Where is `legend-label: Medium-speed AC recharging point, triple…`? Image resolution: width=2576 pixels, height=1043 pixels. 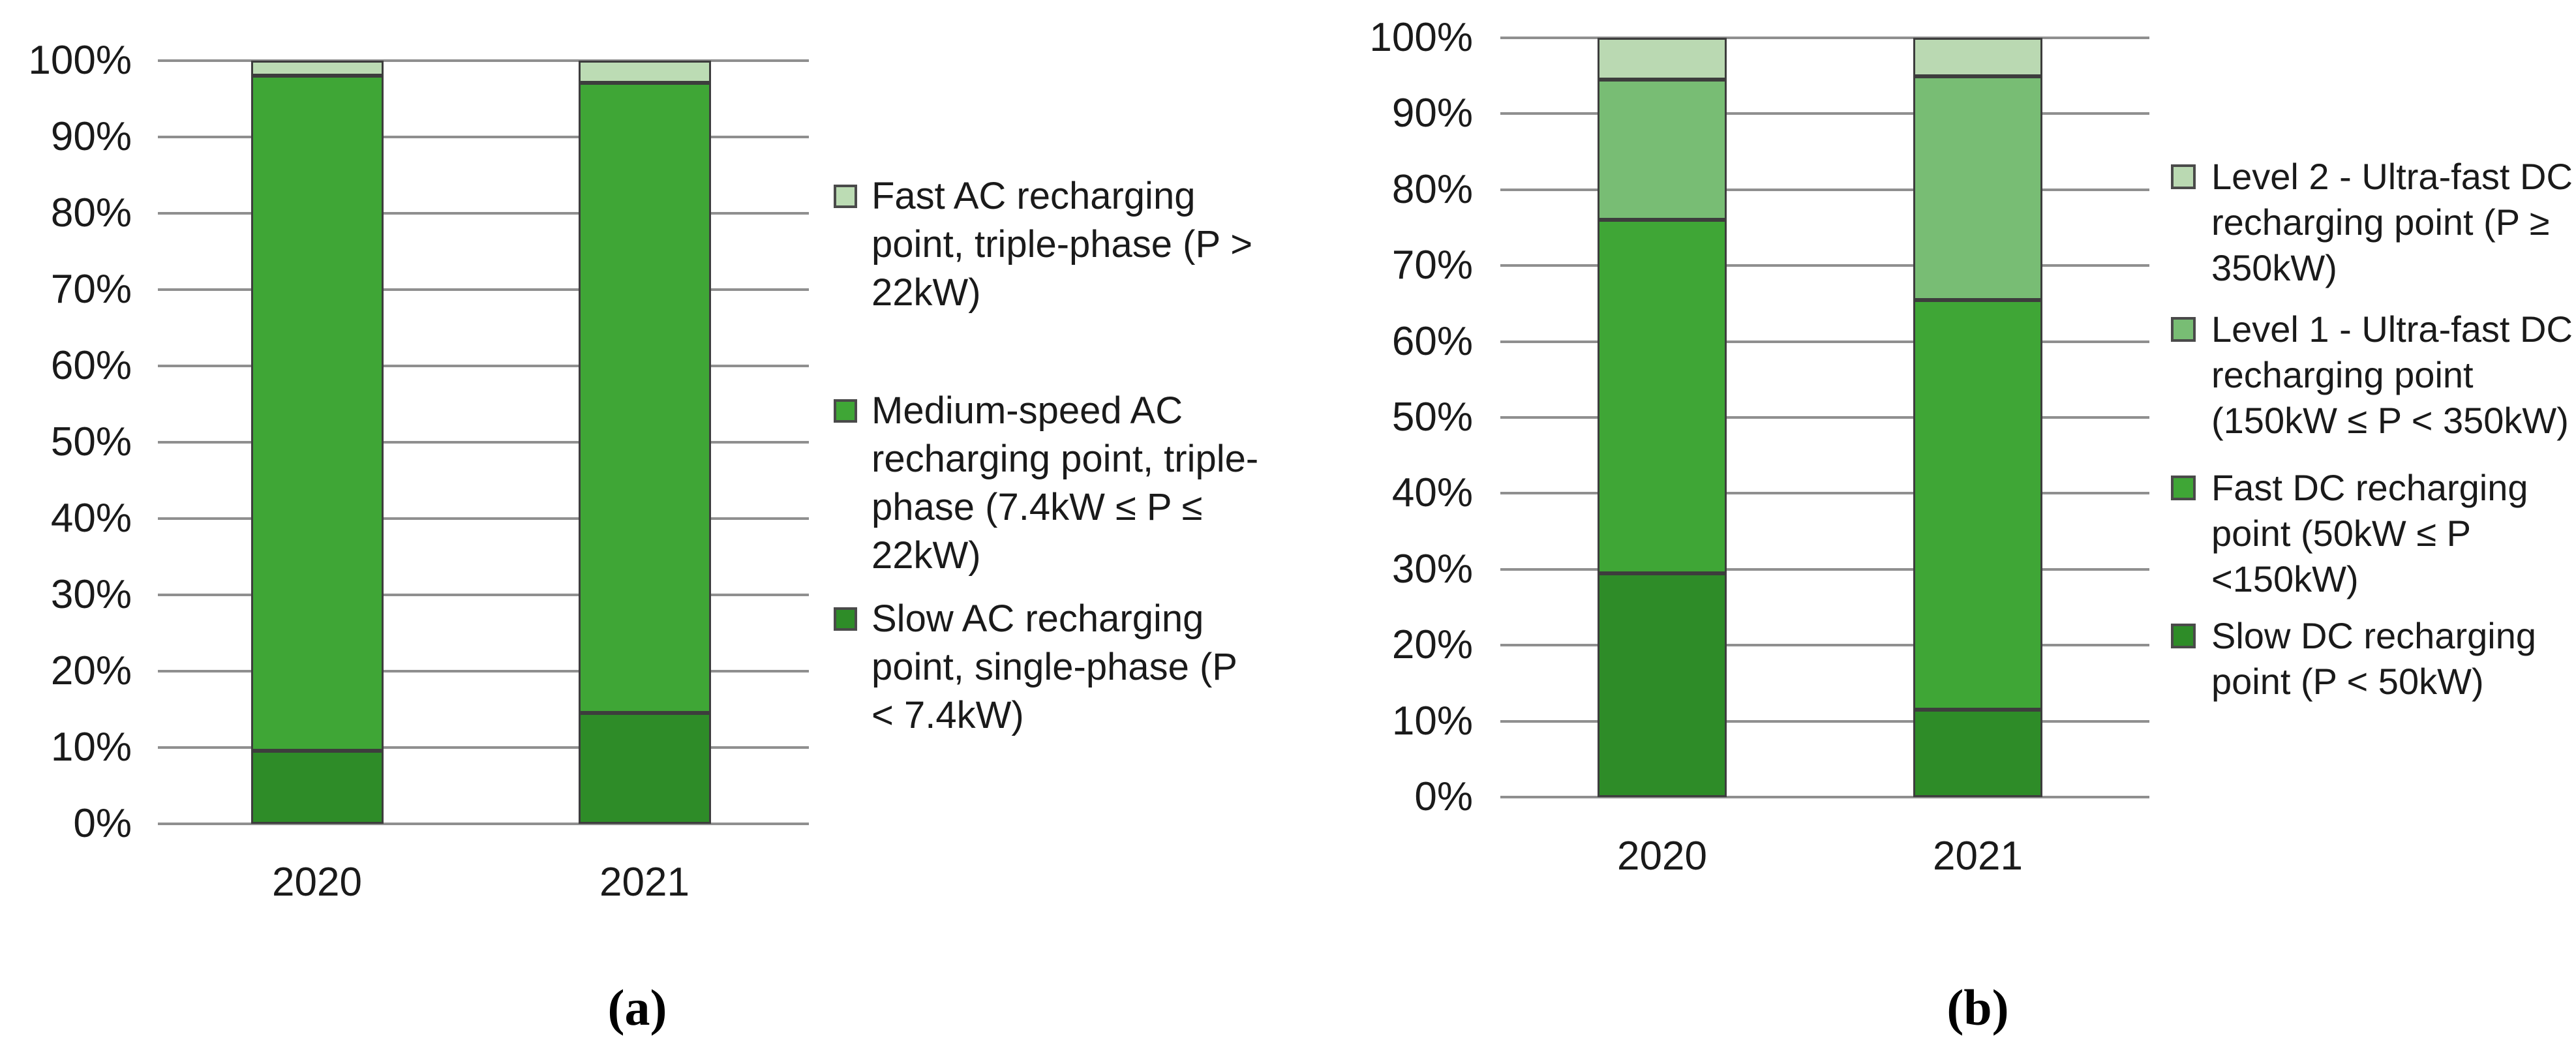 legend-label: Medium-speed AC recharging point, triple… is located at coordinates (1065, 483).